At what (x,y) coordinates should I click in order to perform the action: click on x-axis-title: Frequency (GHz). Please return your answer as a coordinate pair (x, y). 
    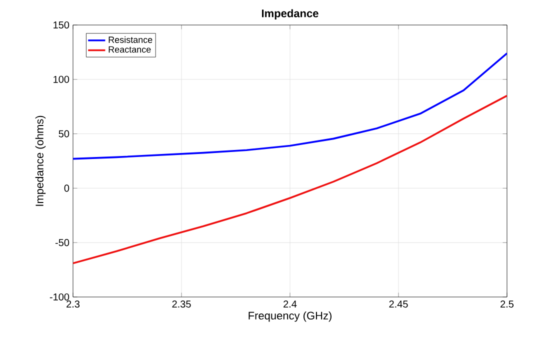
    Looking at the image, I should click on (290, 316).